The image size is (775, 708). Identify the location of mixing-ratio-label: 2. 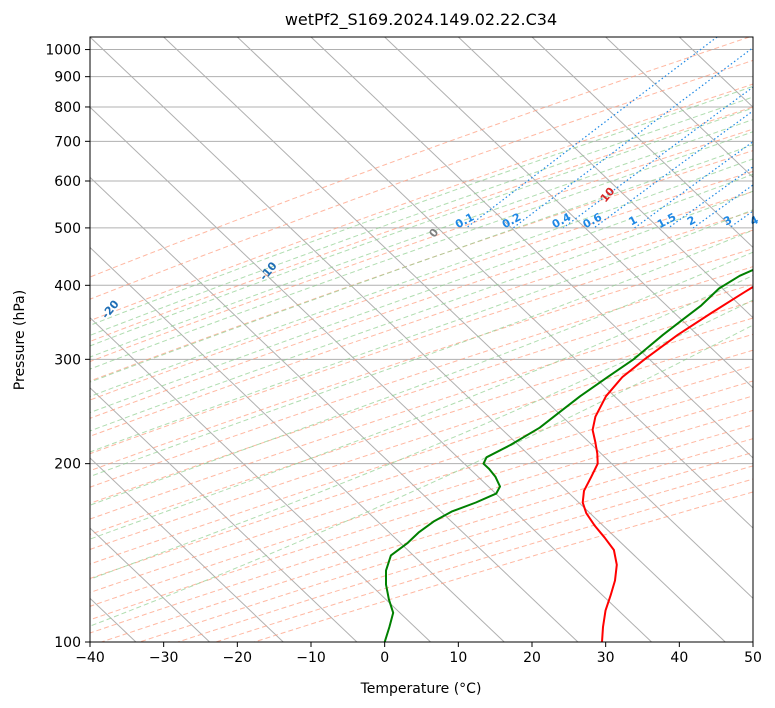
(691, 220).